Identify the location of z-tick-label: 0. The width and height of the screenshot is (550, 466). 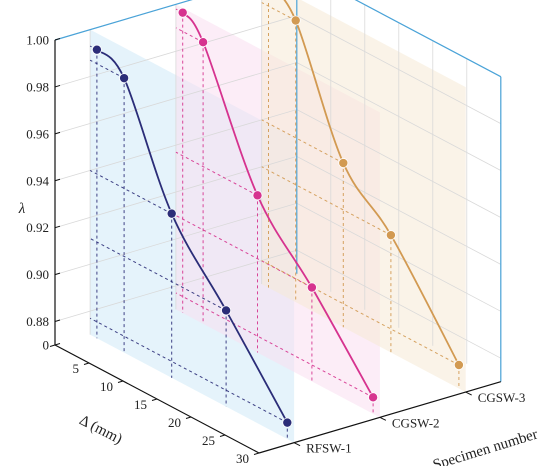
(46, 345).